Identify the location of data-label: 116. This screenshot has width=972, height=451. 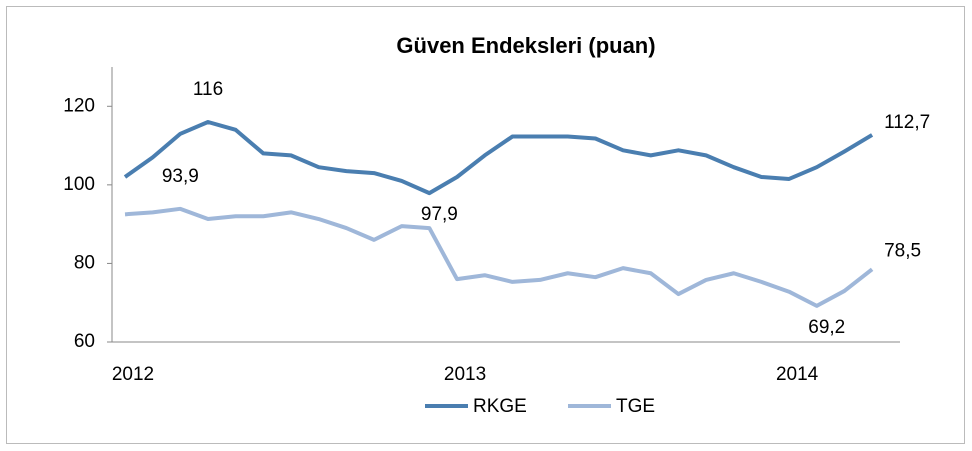
(208, 89).